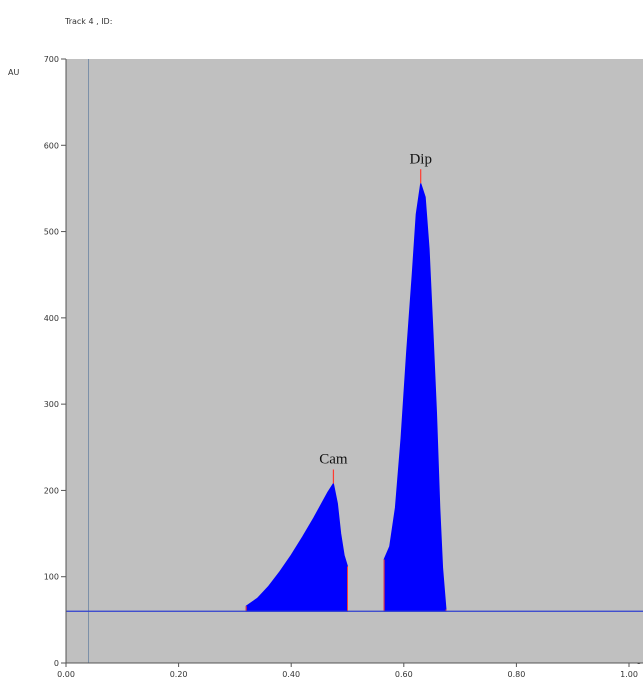 The image size is (643, 693). What do you see at coordinates (51, 577) in the screenshot?
I see `y-tick-label-100: 100` at bounding box center [51, 577].